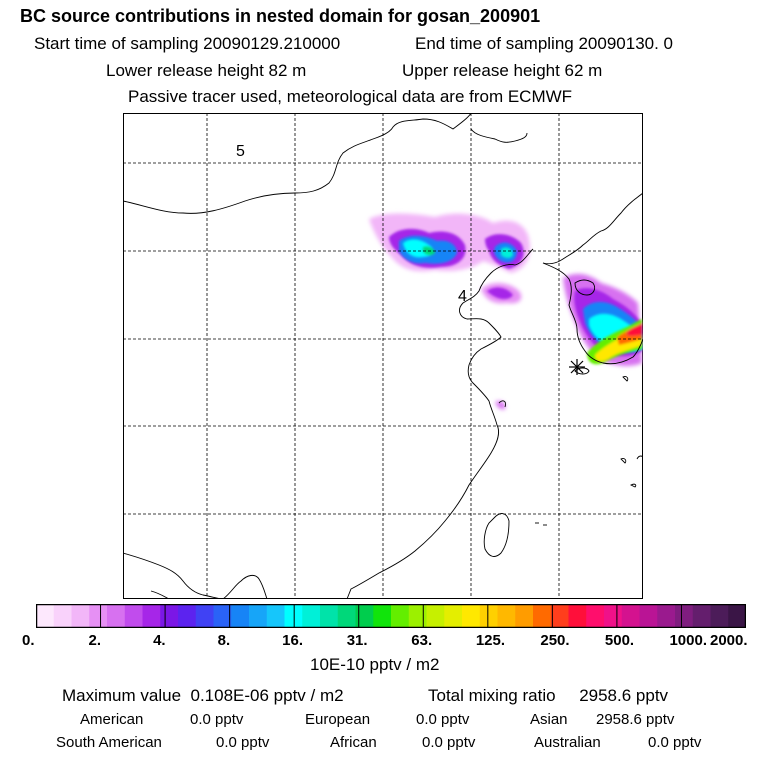 Image resolution: width=768 pixels, height=768 pixels. Describe the element at coordinates (505, 311) in the screenshot. I see `concentration-plume` at that location.